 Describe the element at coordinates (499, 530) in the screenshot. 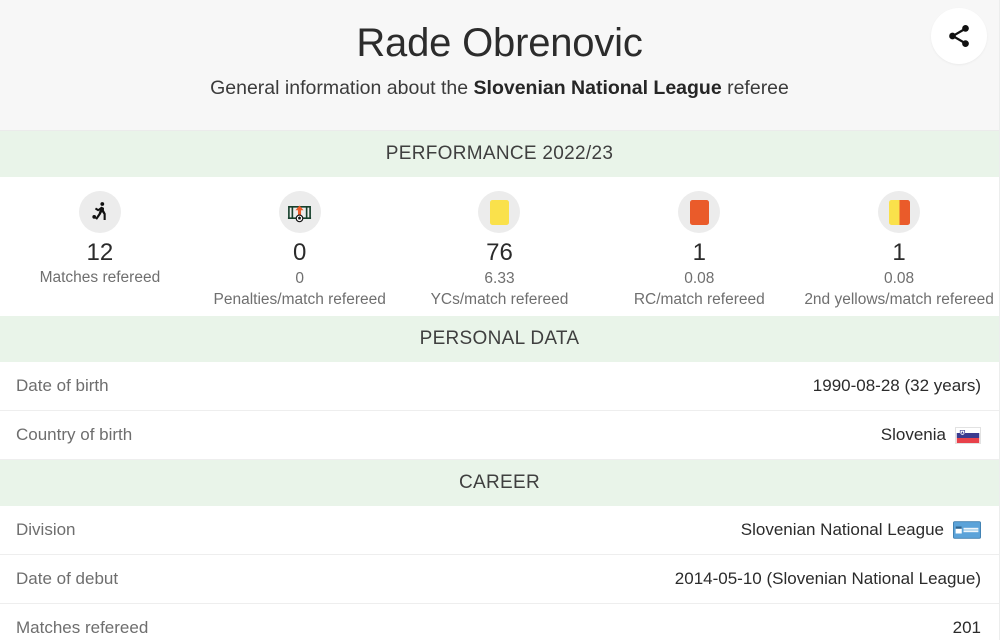

I see `table-row: Division Slovenian National League` at that location.